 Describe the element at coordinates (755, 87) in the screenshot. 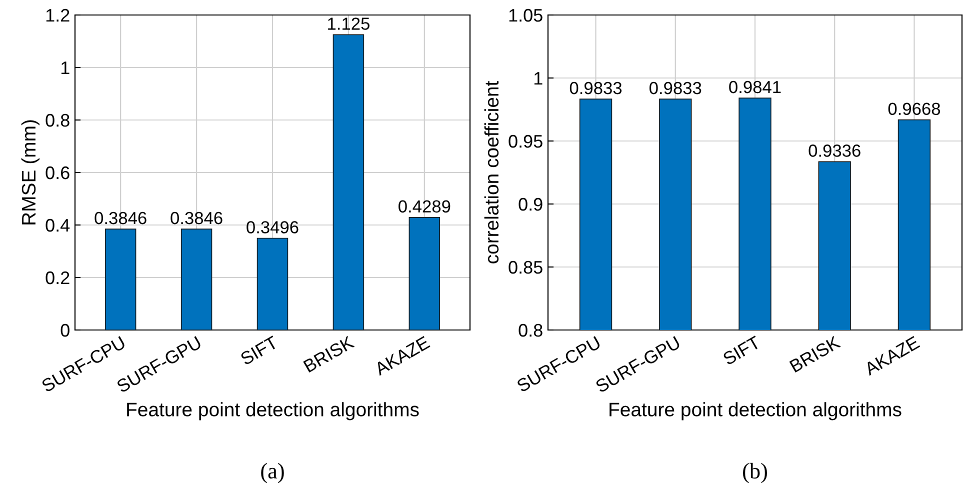

I see `data-label: 0.9841` at that location.